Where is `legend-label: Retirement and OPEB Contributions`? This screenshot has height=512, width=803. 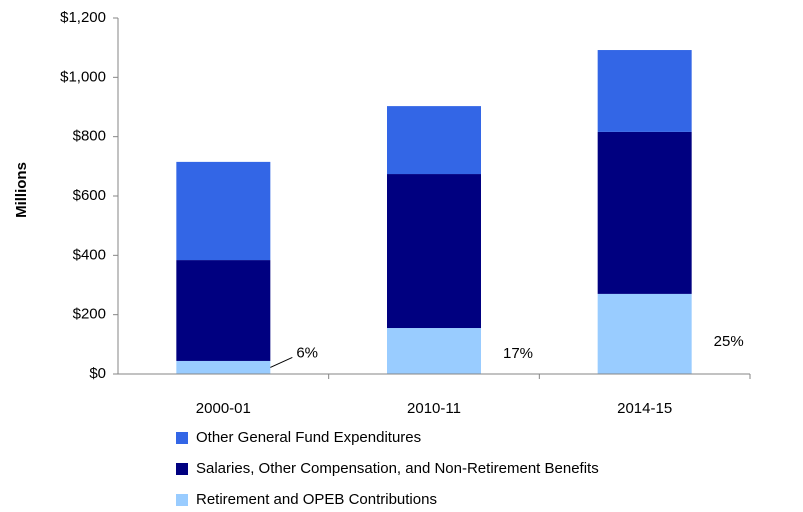
legend-label: Retirement and OPEB Contributions is located at coordinates (316, 499).